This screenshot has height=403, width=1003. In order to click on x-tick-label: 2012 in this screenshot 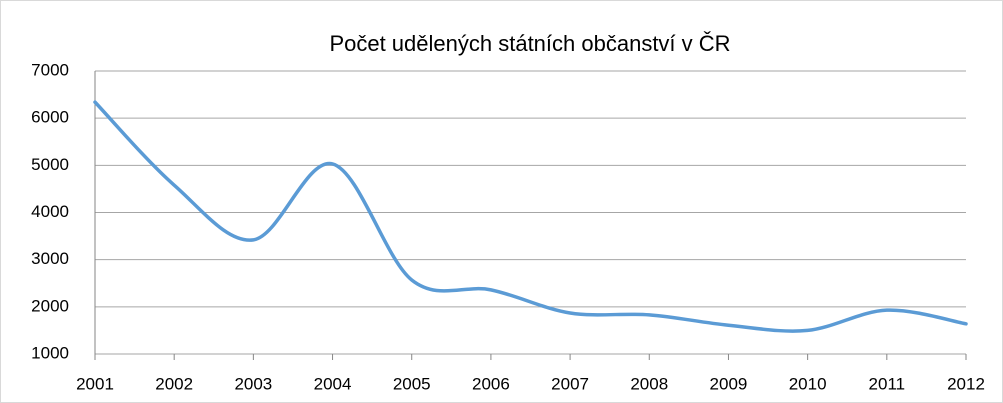, I will do `click(966, 383)`.